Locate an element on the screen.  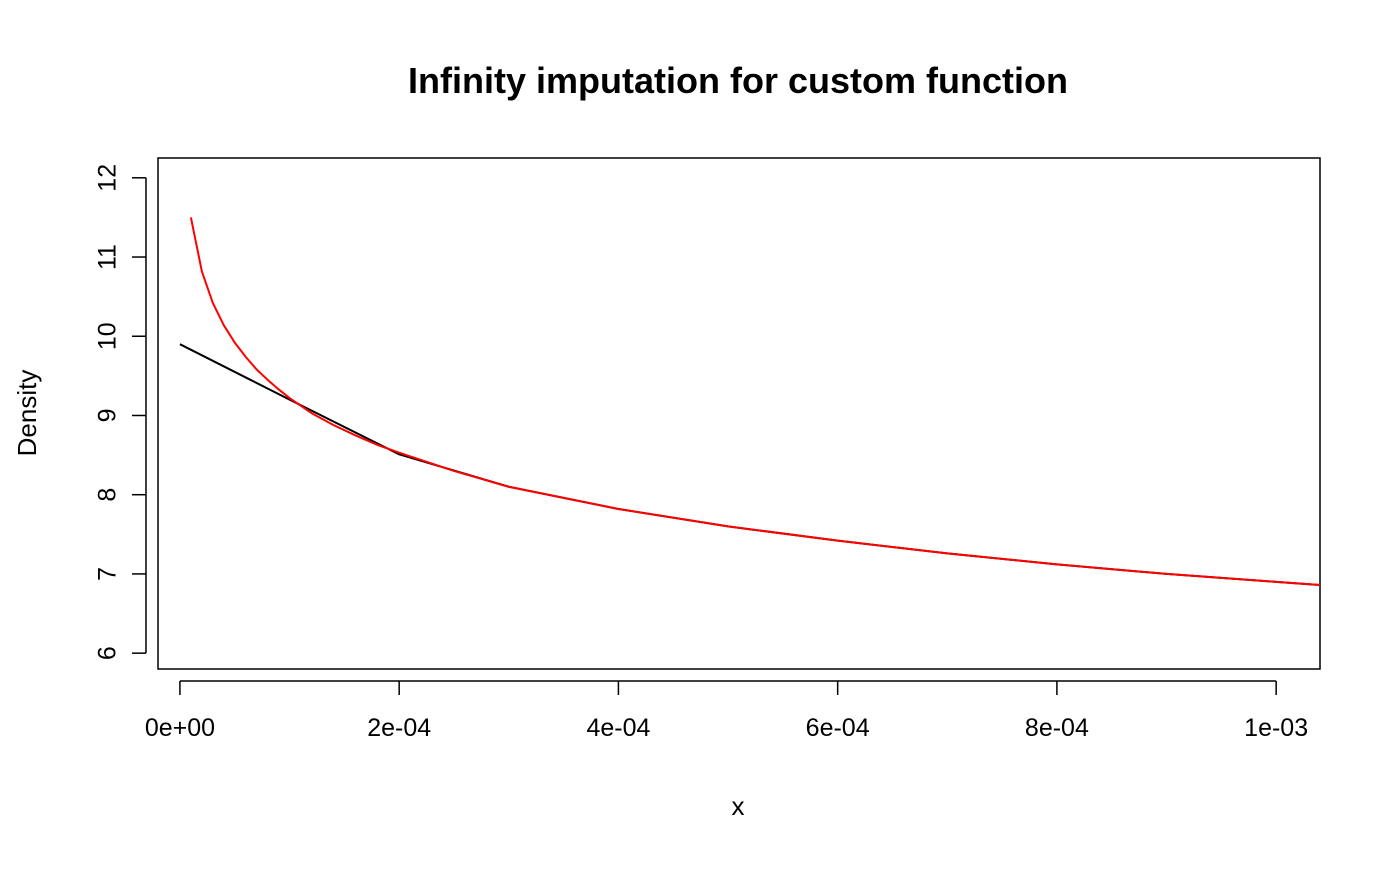
y-tick-label: 8 is located at coordinates (108, 495).